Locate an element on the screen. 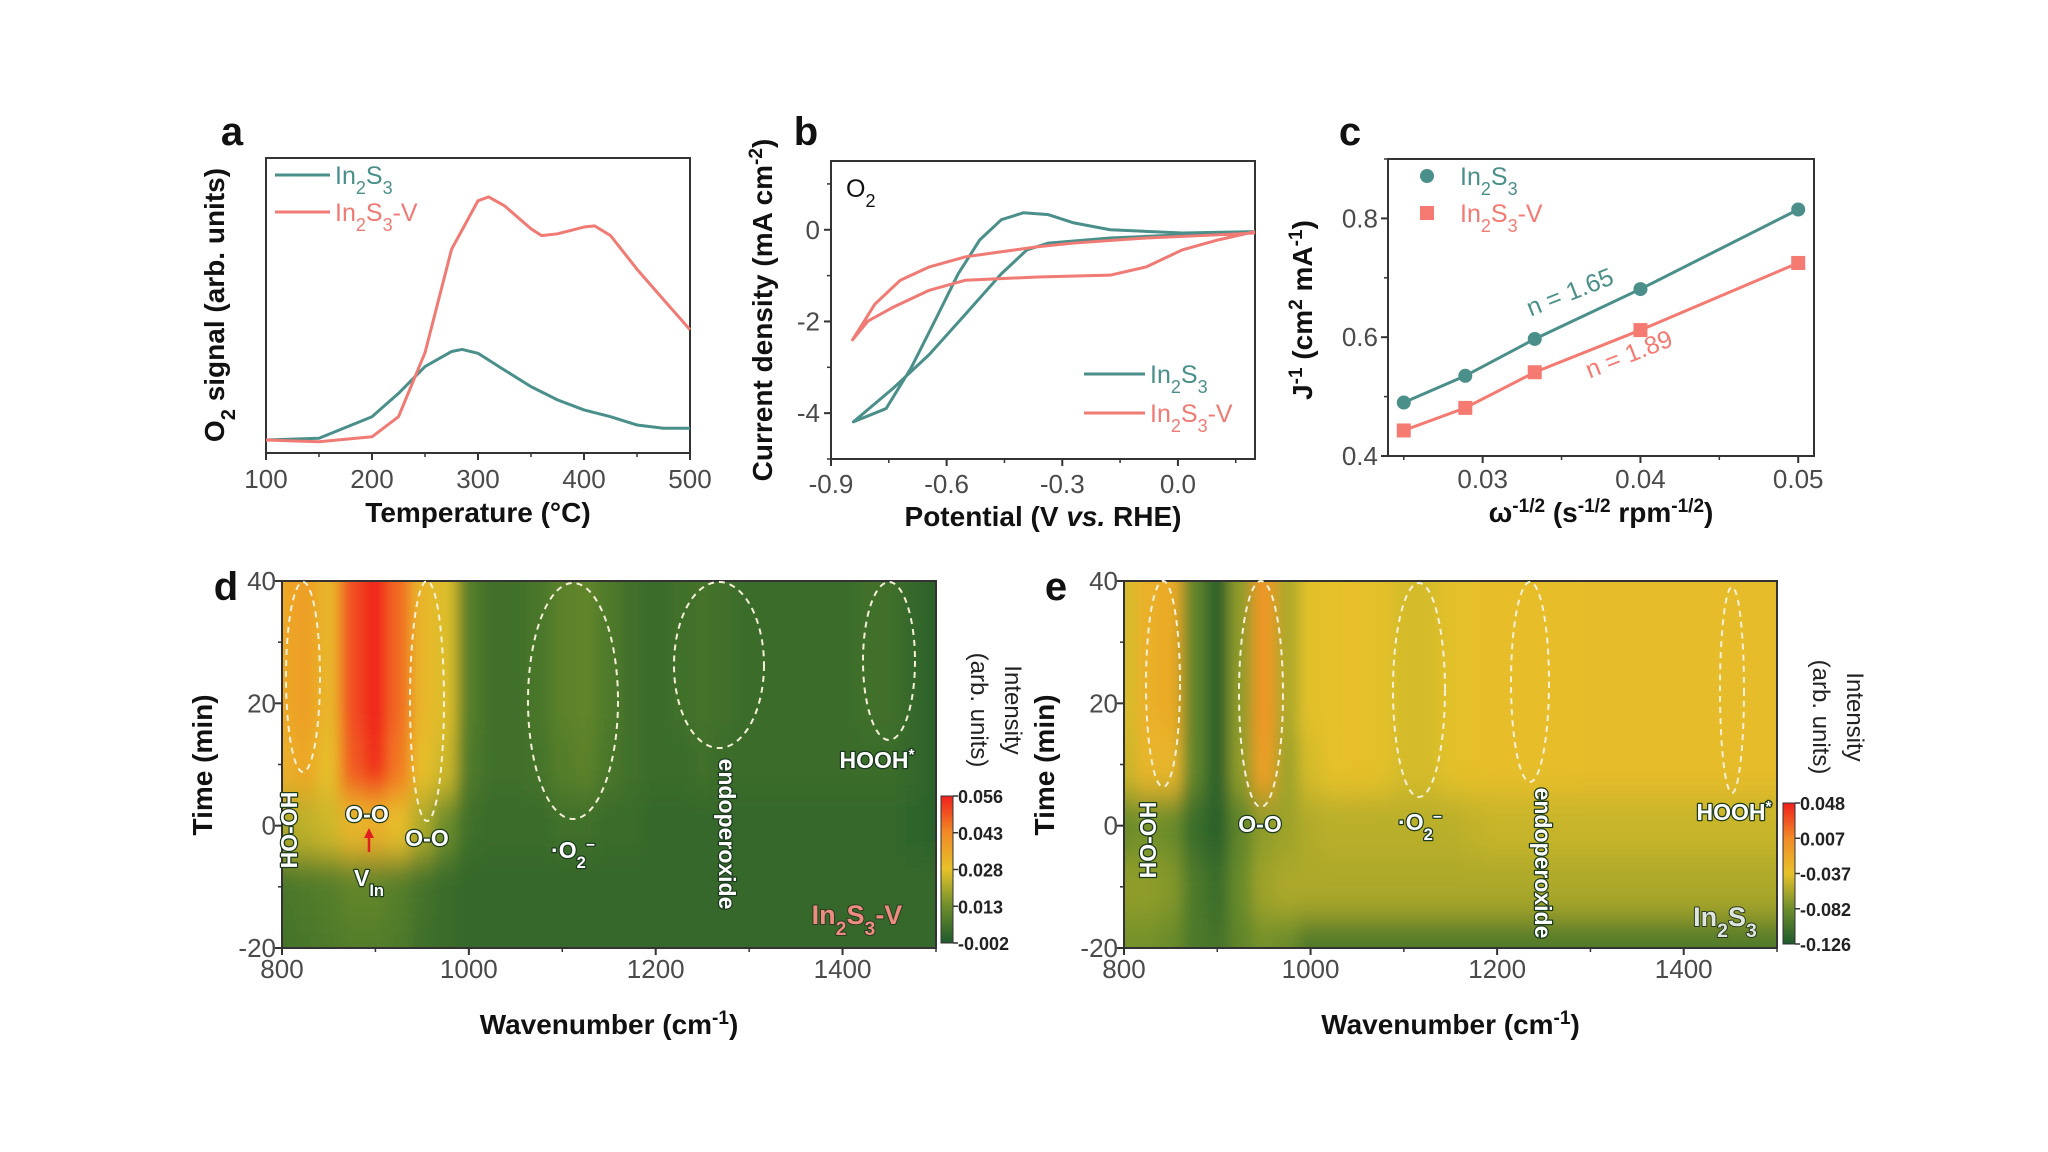 The width and height of the screenshot is (2048, 1152). legend-label: In2S3-V is located at coordinates (376, 217).